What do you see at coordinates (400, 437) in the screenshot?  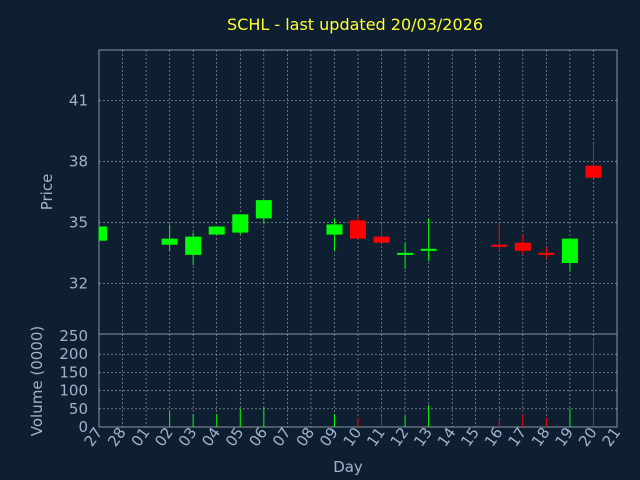 I see `x-tick-label: 12` at bounding box center [400, 437].